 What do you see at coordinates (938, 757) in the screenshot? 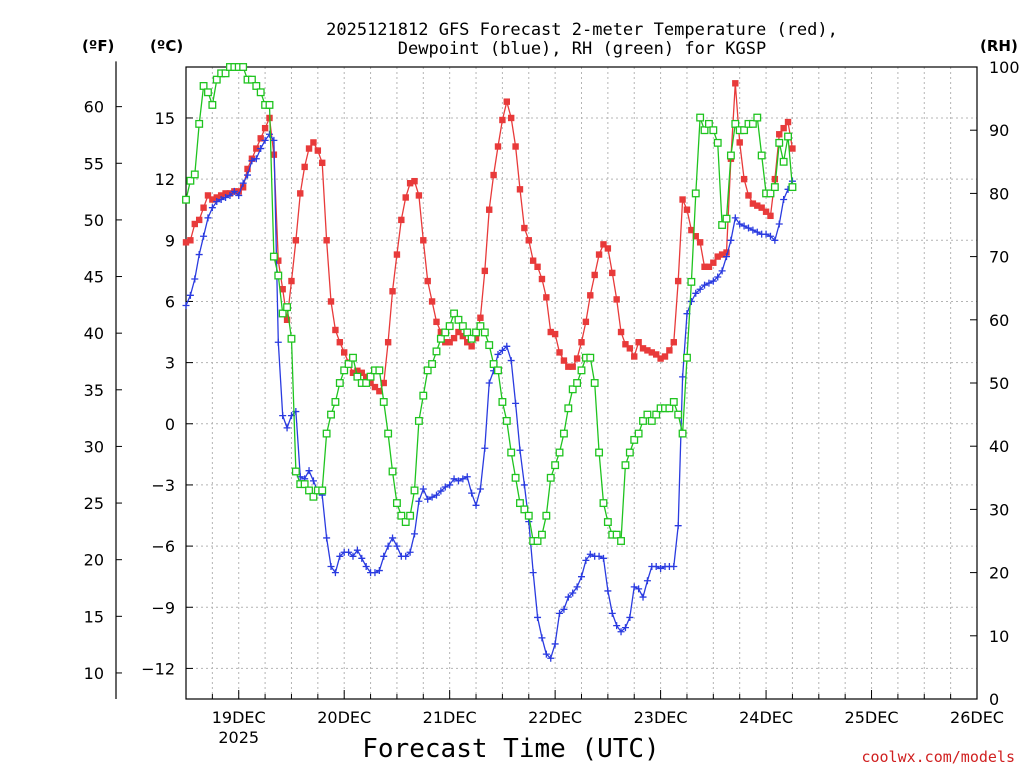
I see `source-credit: coolwx.com/models` at bounding box center [938, 757].